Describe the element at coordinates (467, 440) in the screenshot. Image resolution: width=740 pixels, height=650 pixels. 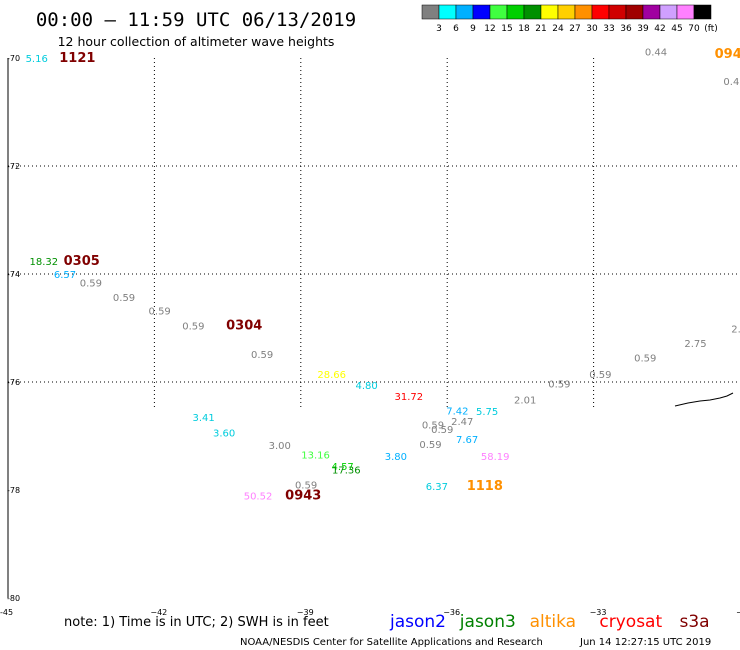
I see `wave-height-label: 7.67` at that location.